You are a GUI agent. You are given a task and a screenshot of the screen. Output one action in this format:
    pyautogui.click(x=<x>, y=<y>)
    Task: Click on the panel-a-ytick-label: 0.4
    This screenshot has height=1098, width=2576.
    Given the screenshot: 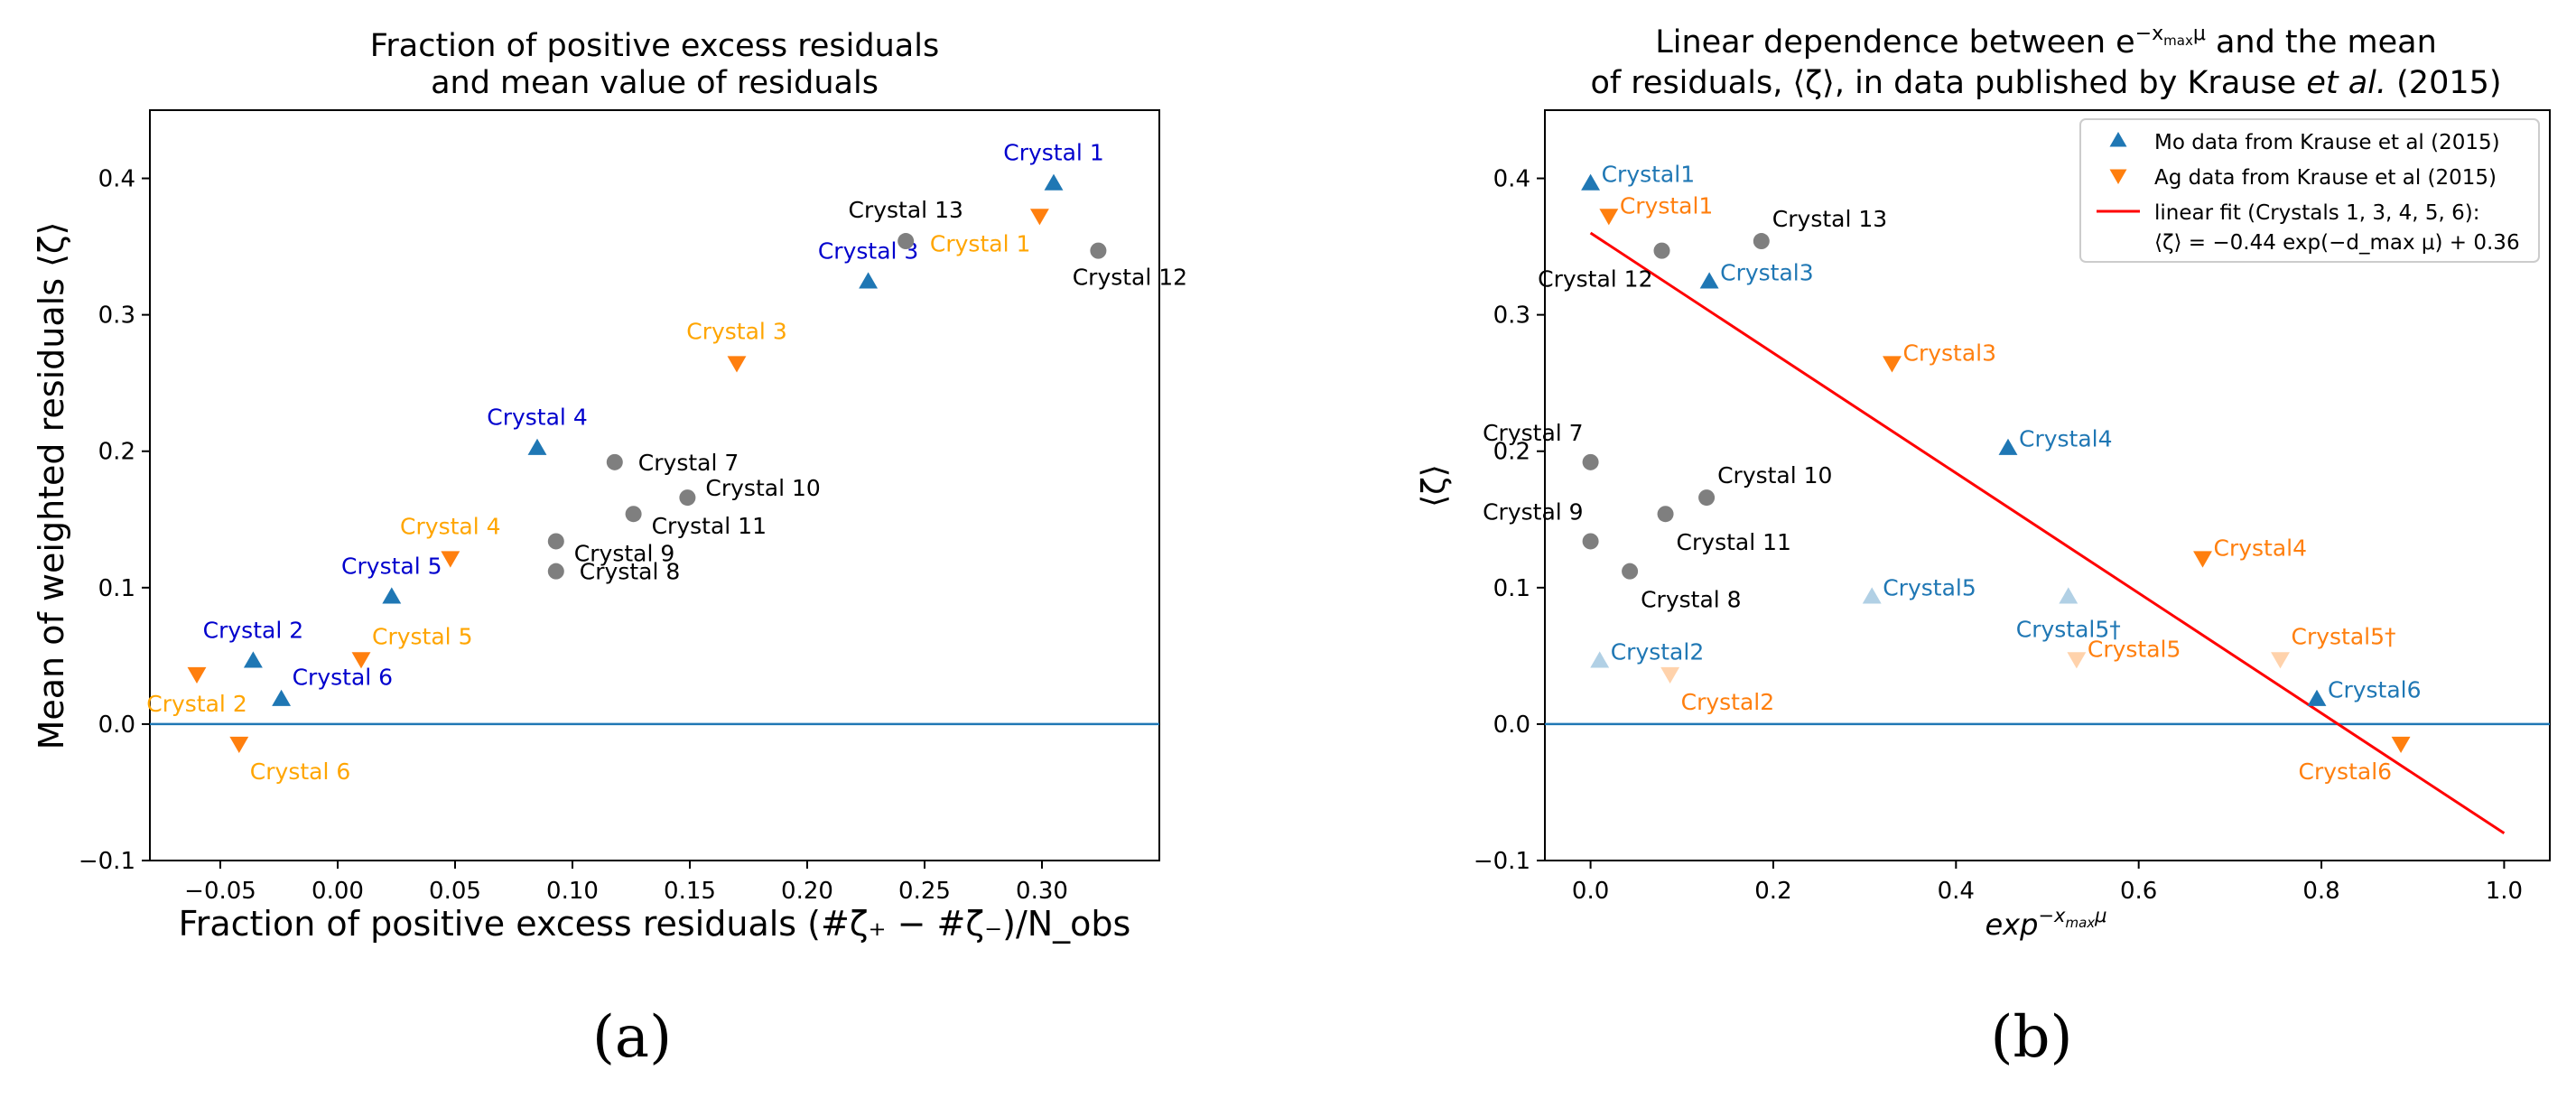 What is the action you would take?
    pyautogui.click(x=116, y=179)
    